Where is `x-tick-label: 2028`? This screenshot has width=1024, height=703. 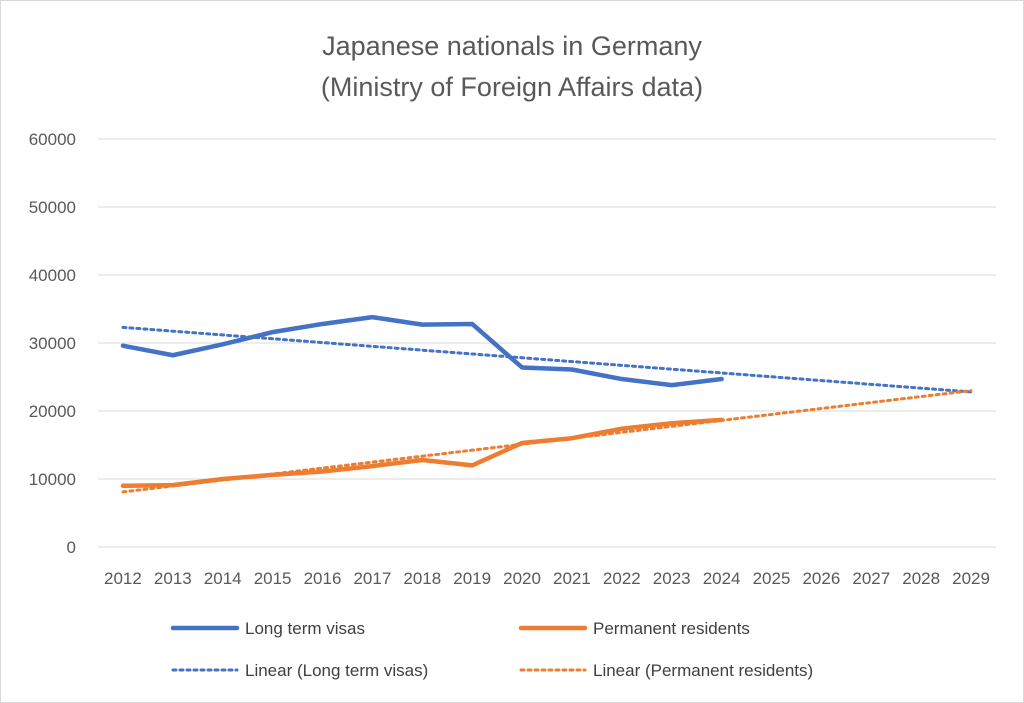 x-tick-label: 2028 is located at coordinates (921, 578).